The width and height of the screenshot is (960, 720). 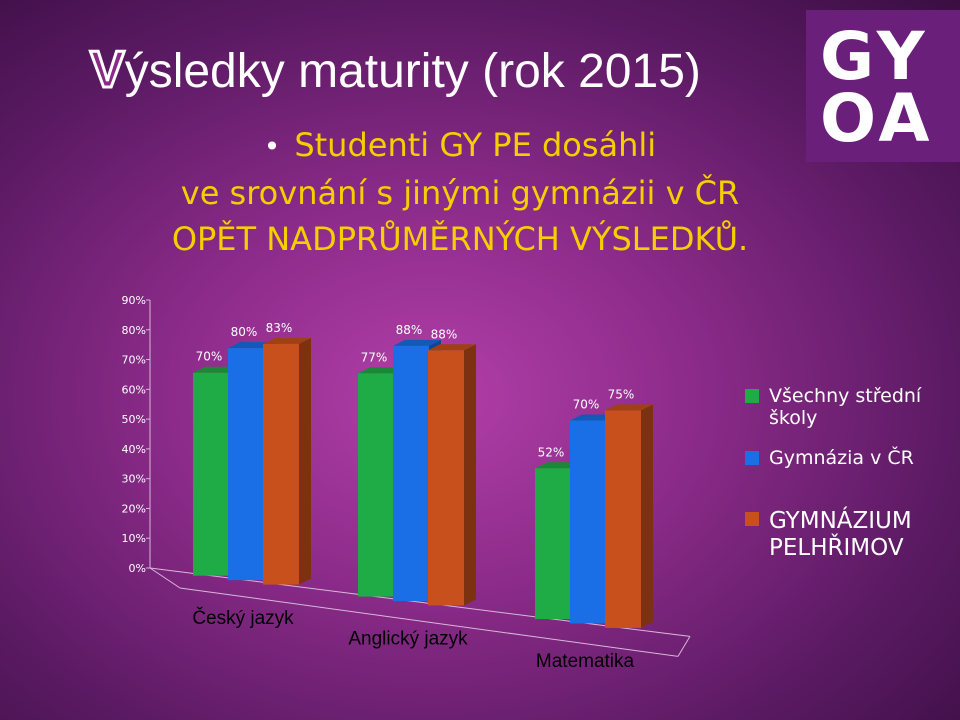 I want to click on category-label: Matematika, so click(x=585, y=661).